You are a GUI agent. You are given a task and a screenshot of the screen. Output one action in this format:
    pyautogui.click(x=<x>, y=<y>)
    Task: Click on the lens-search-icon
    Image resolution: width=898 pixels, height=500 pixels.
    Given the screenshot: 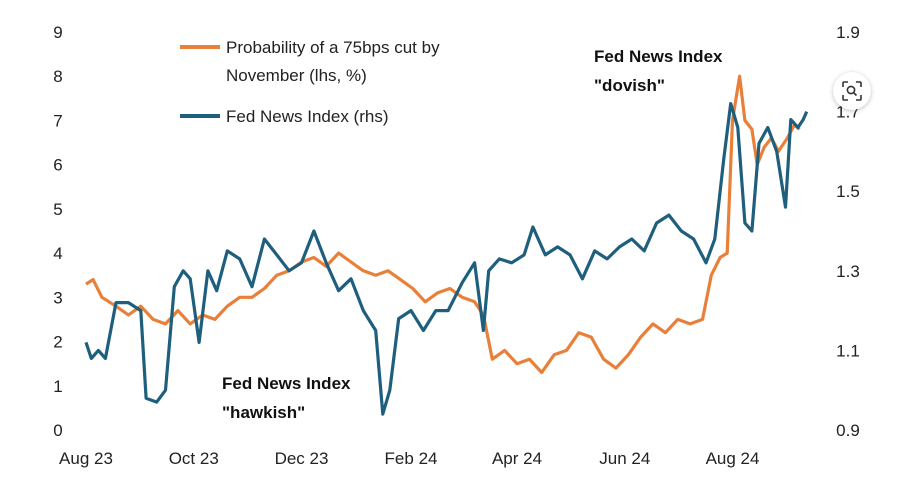 What is the action you would take?
    pyautogui.click(x=852, y=91)
    